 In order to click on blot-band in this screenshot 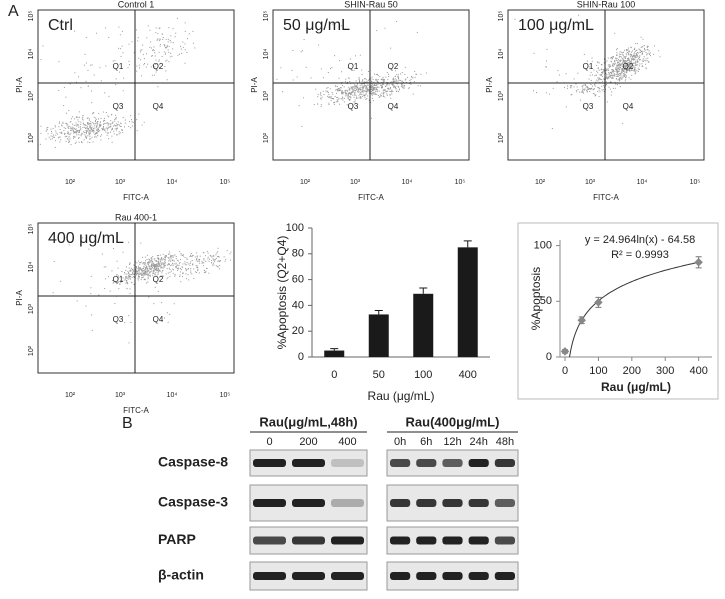, I will do `click(452, 540)`.